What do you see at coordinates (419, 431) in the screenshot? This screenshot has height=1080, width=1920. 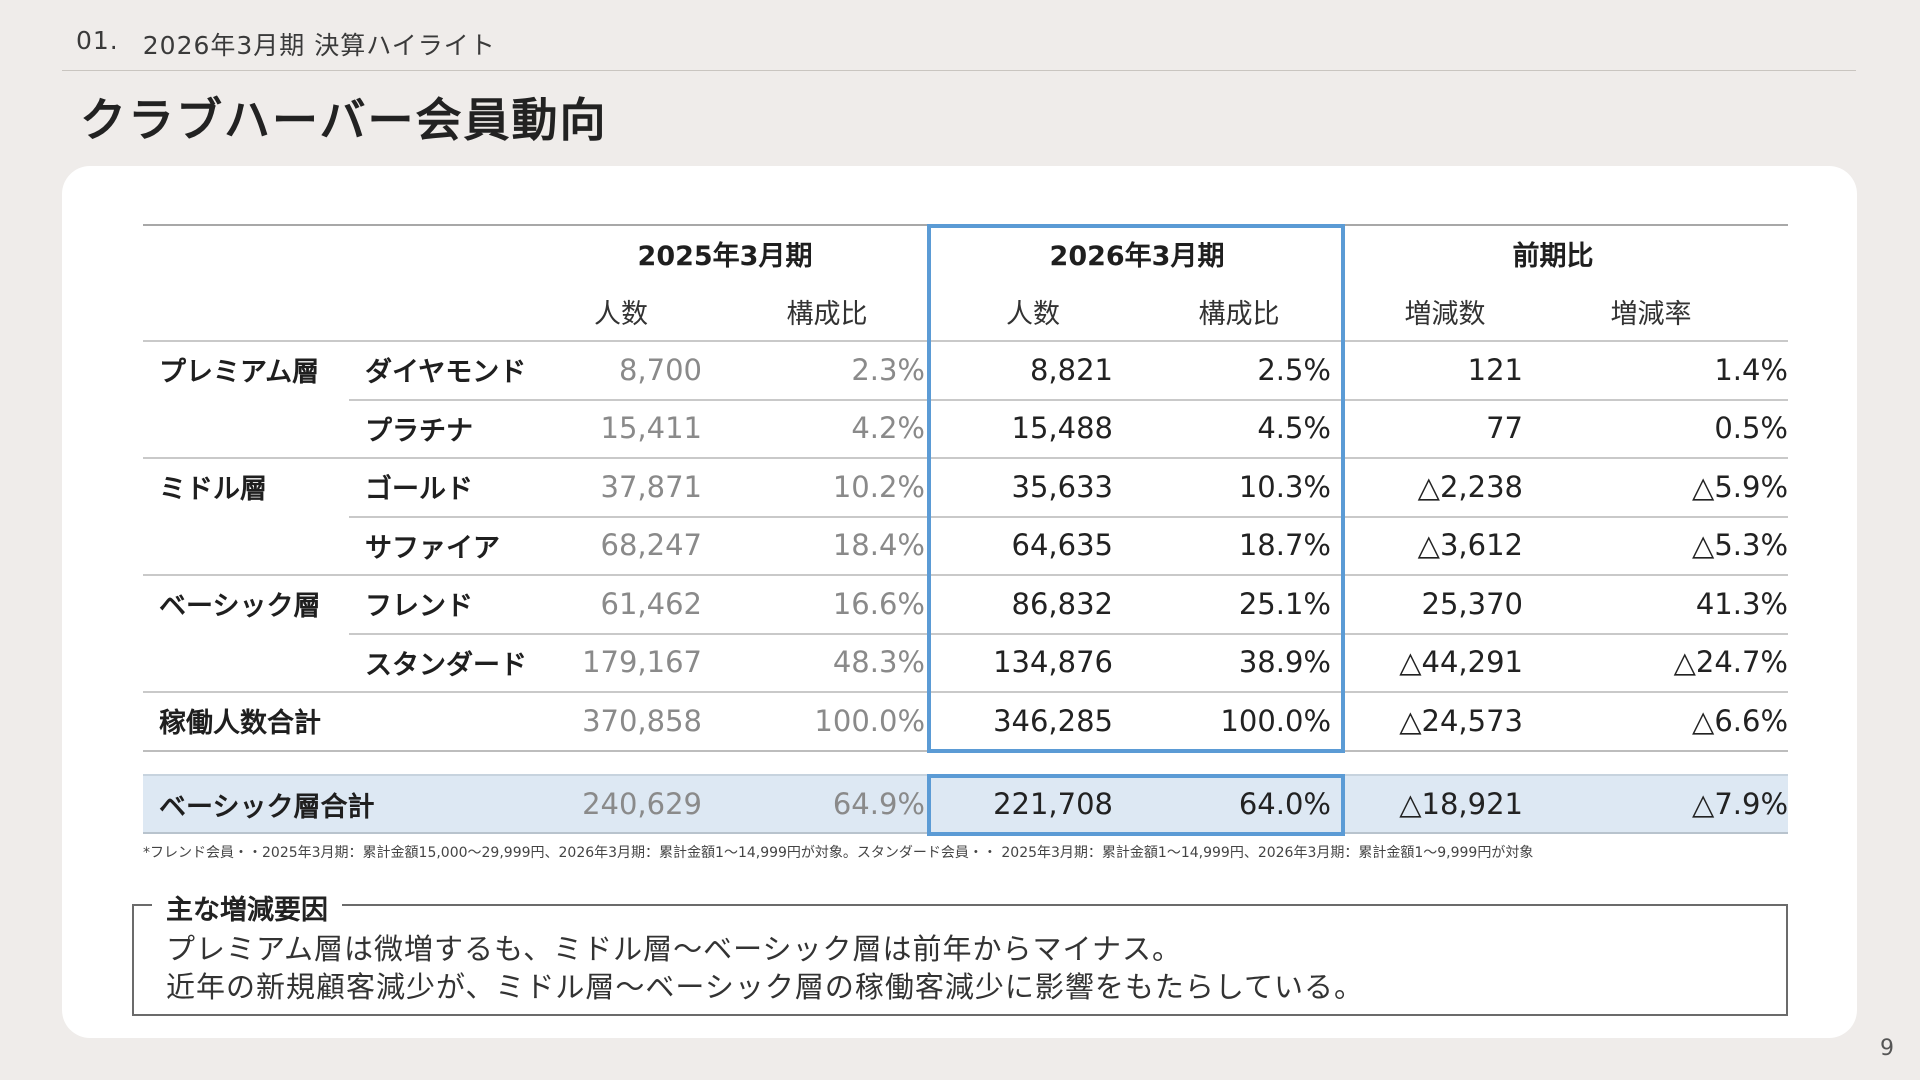 I see `rank-label: プラチナ` at bounding box center [419, 431].